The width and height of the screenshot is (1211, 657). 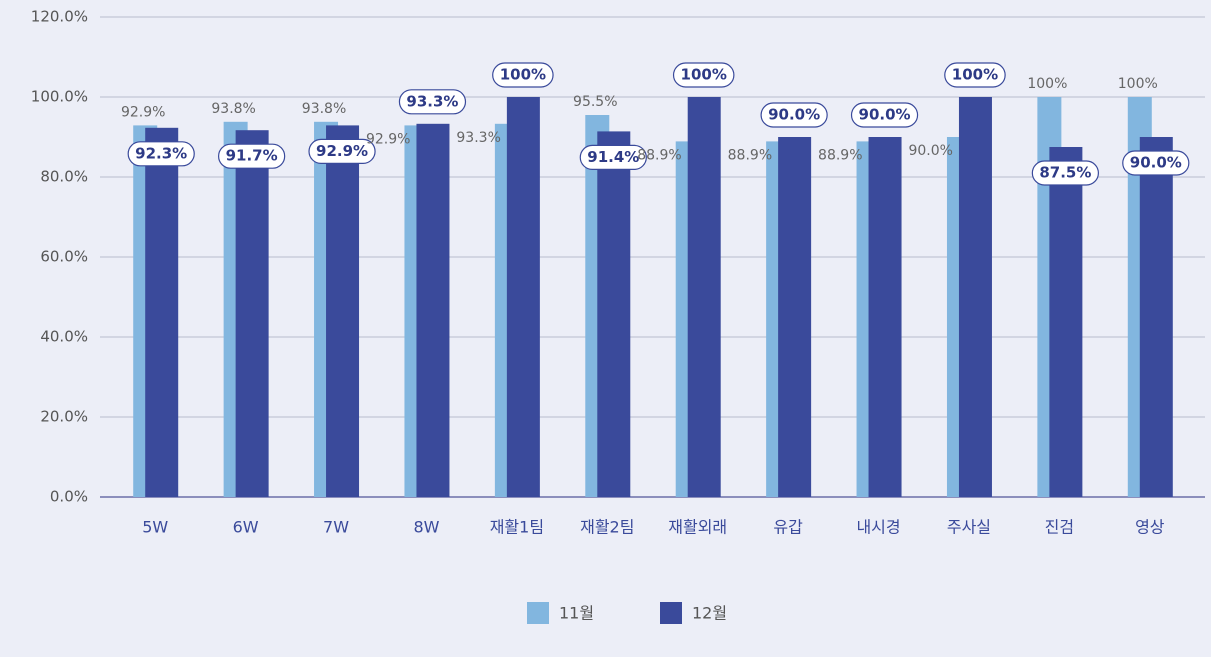 What do you see at coordinates (246, 527) in the screenshot?
I see `x-tick-label: 6W` at bounding box center [246, 527].